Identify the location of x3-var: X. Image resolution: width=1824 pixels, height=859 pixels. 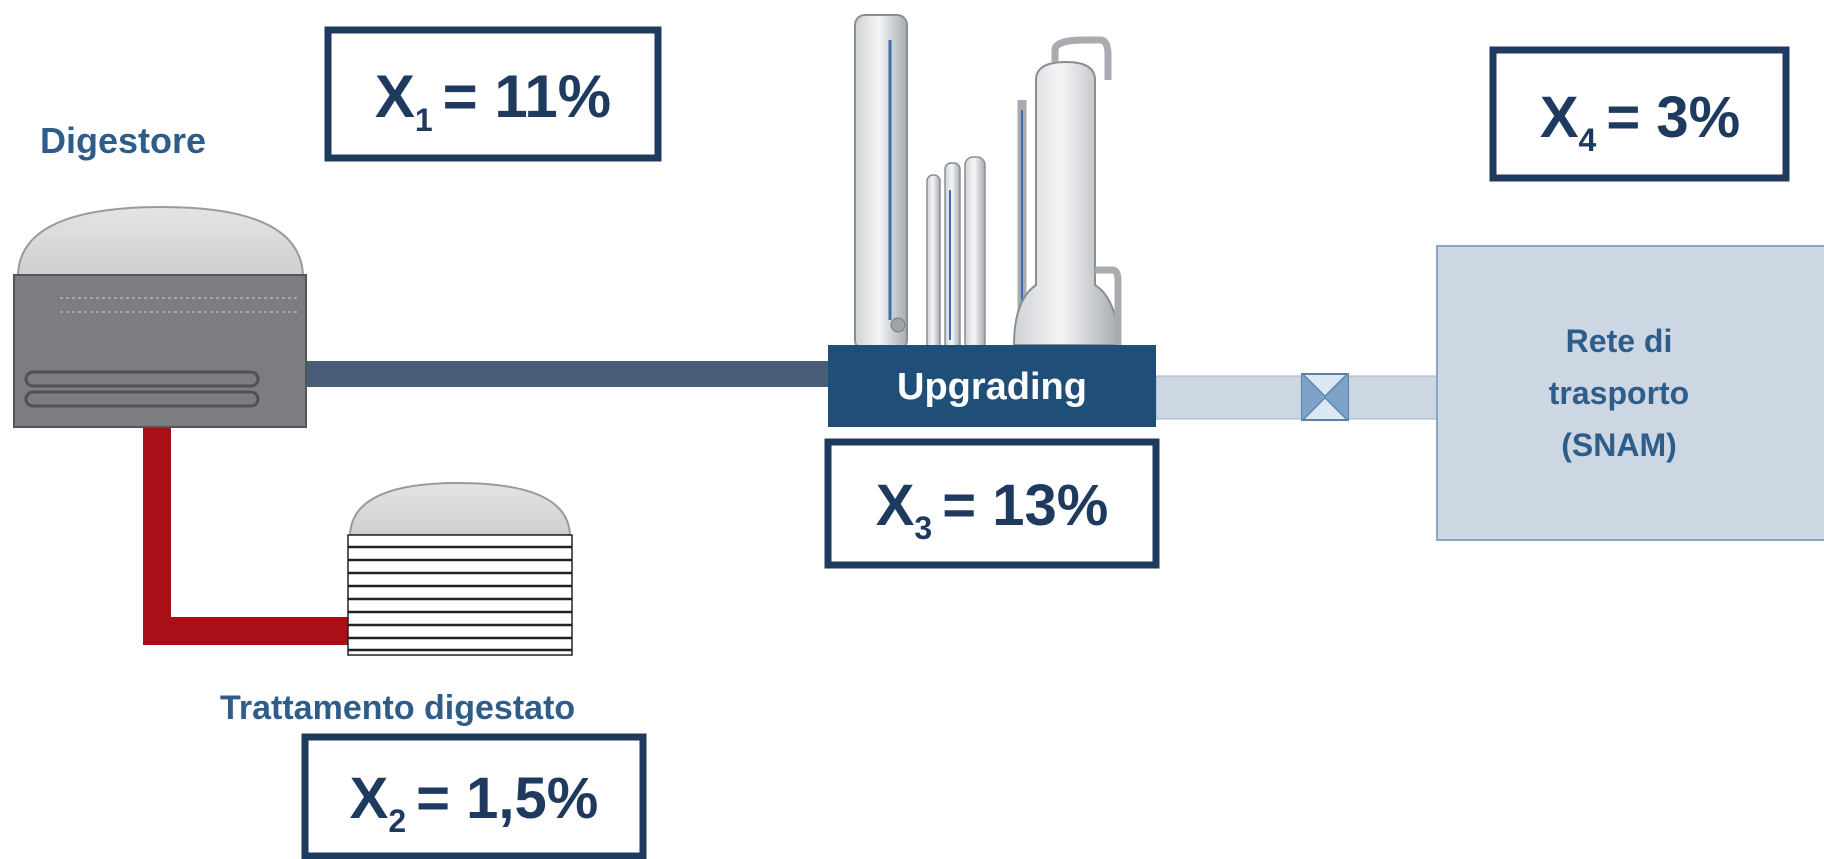
(895, 505).